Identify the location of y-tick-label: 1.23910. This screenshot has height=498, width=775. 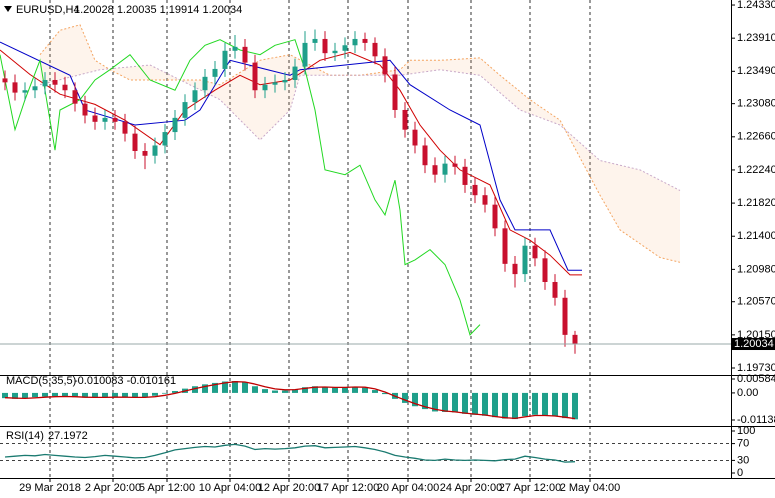
(756, 38).